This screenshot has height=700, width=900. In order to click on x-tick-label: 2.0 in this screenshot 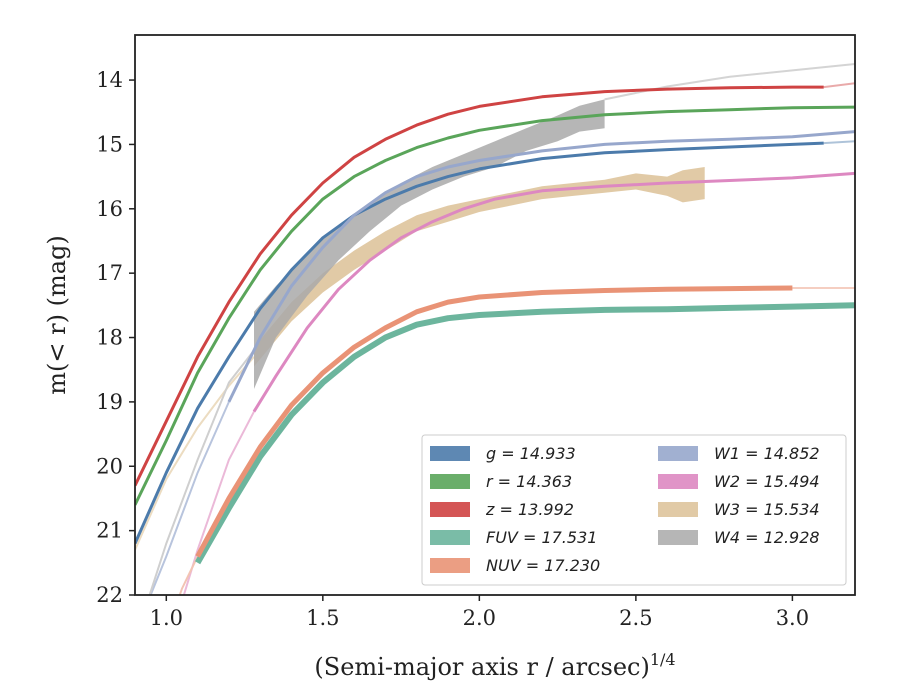, I will do `click(479, 618)`.